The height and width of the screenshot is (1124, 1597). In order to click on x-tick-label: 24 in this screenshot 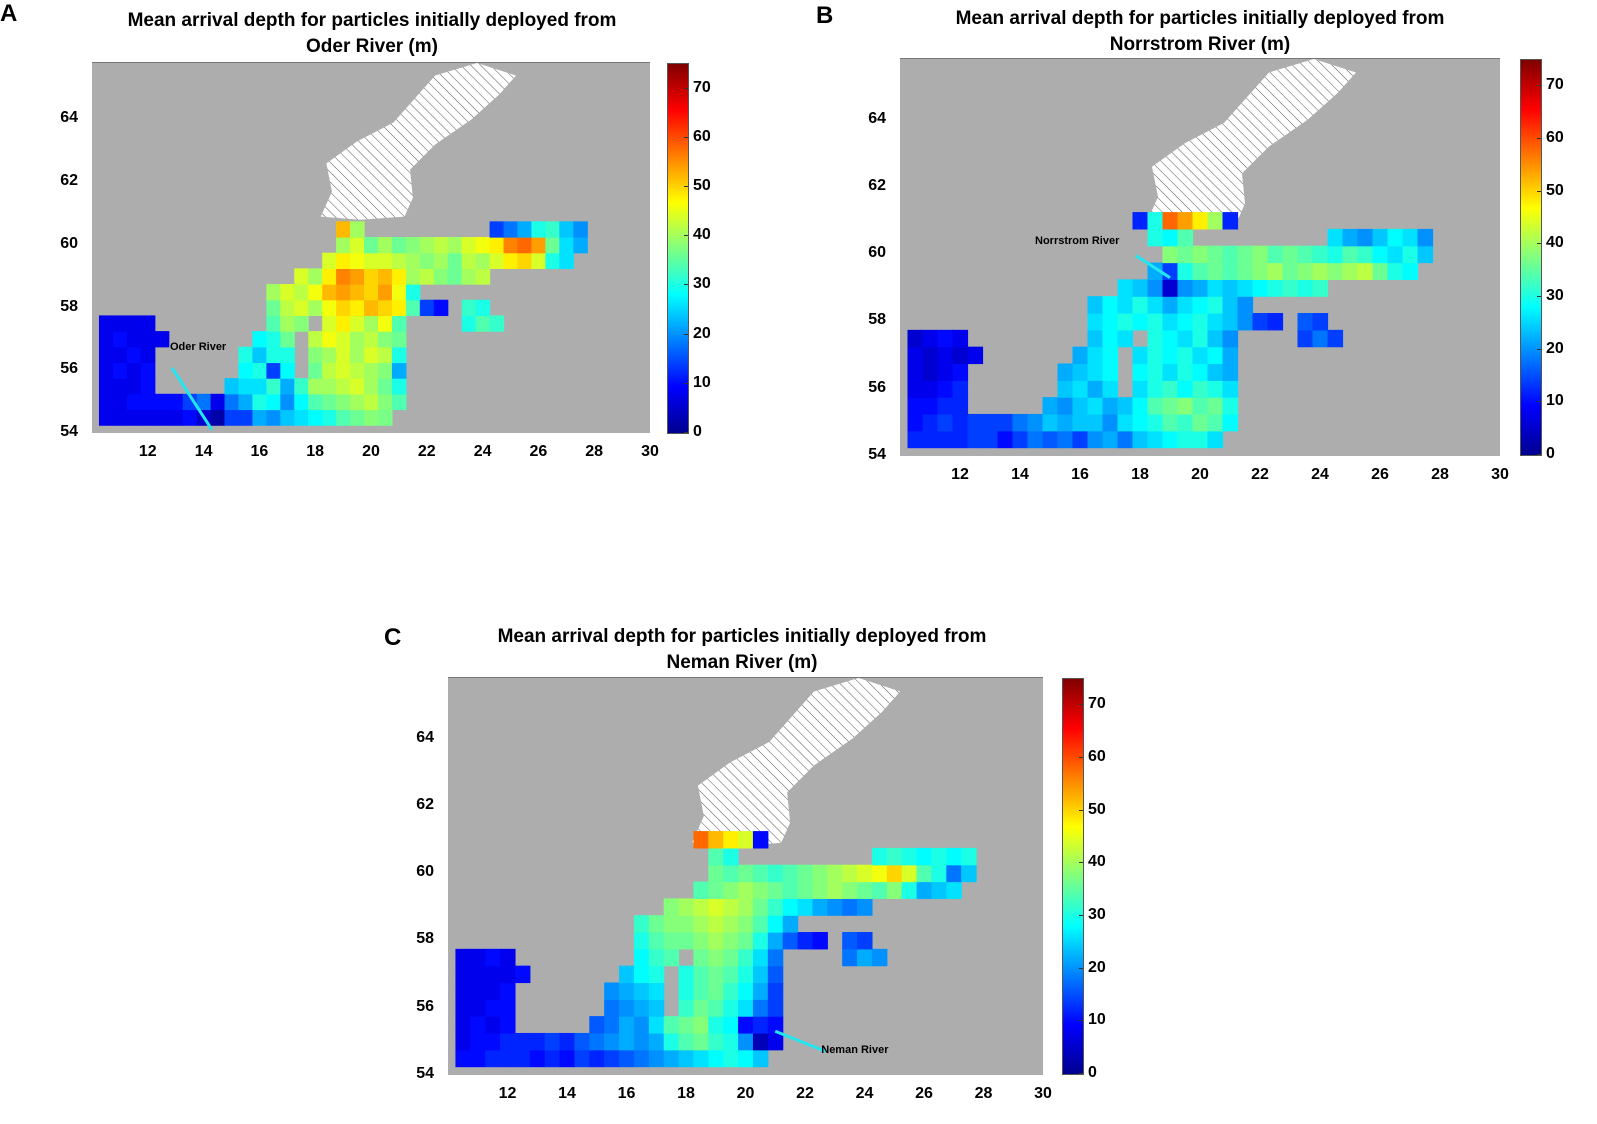, I will do `click(1320, 474)`.